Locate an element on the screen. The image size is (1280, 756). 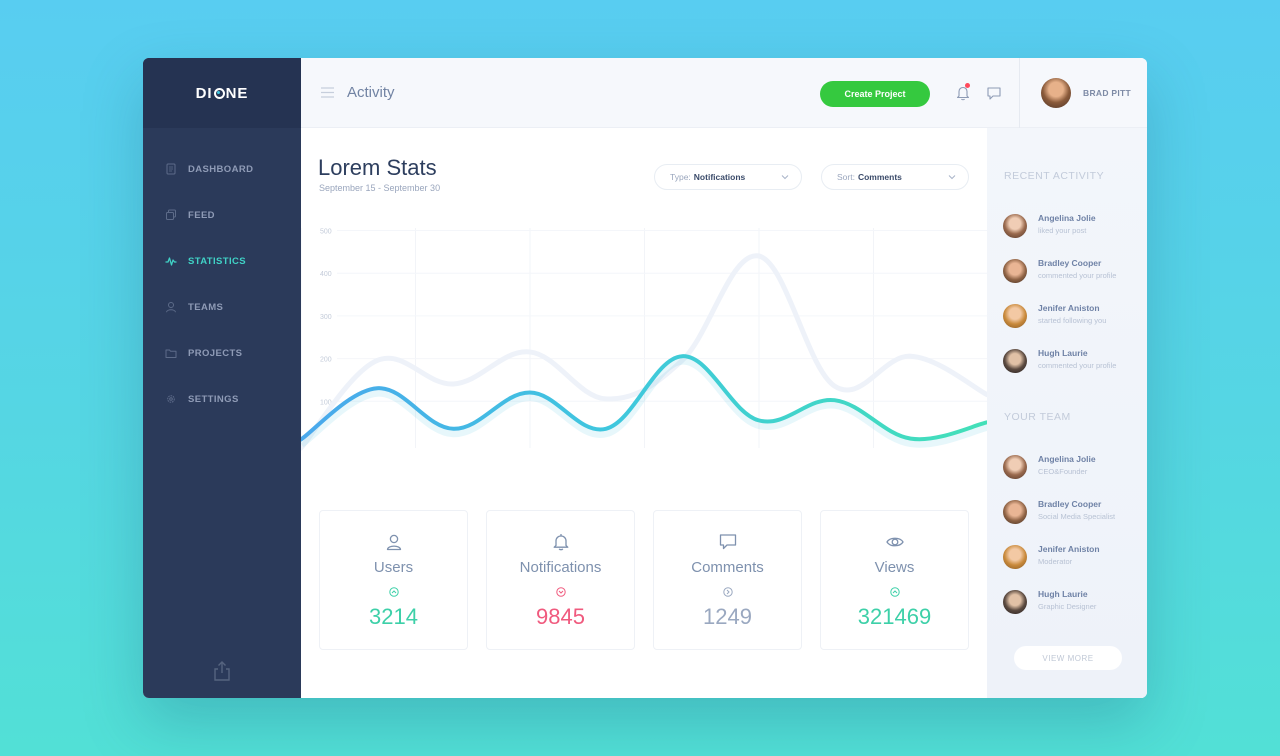
date-range: September 15 - September 30 is located at coordinates (380, 188).